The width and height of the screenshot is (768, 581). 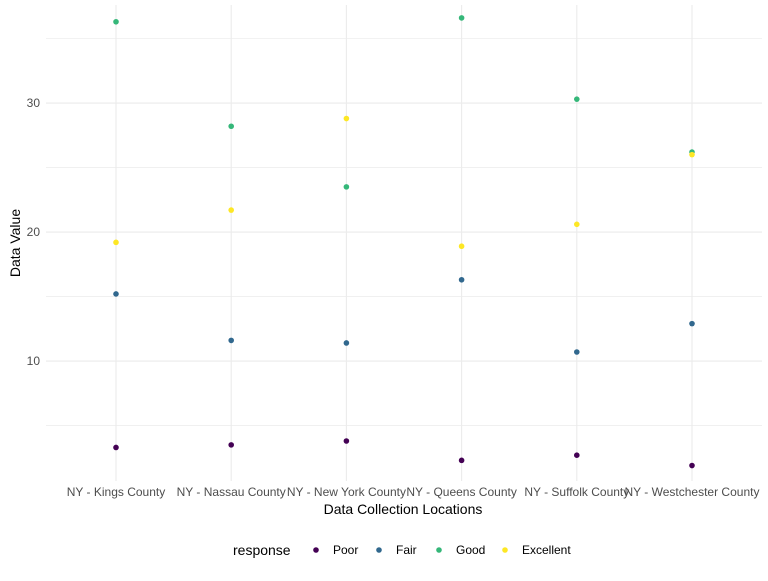 I want to click on y-tick-label: 20, so click(x=34, y=232).